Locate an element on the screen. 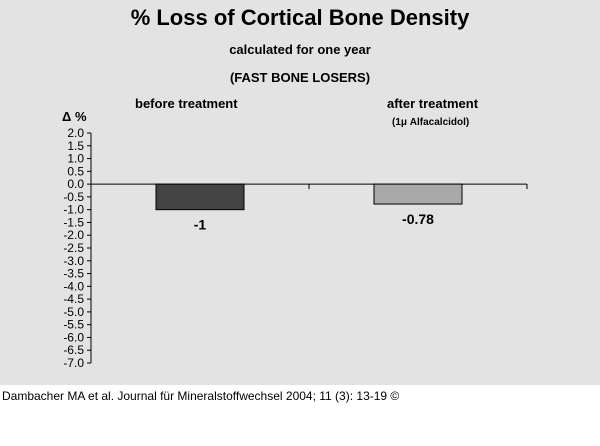 Image resolution: width=600 pixels, height=446 pixels. chart-subtitle: calculated for one year is located at coordinates (300, 49).